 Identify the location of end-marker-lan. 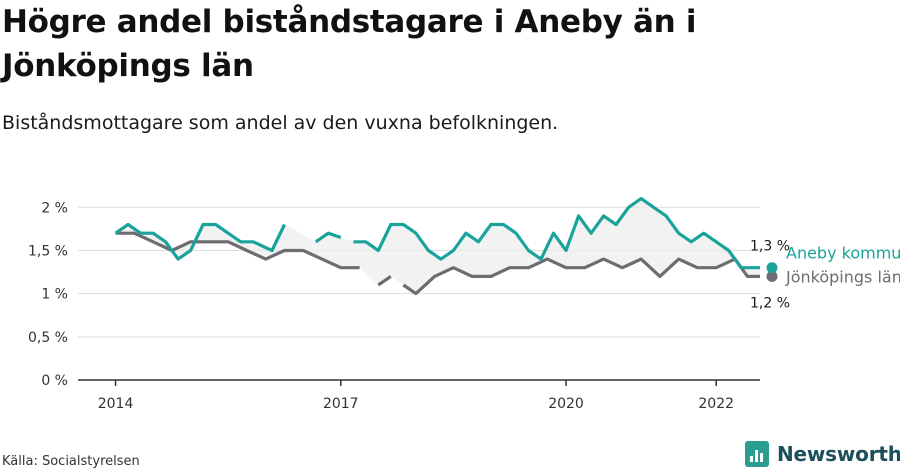
(772, 276).